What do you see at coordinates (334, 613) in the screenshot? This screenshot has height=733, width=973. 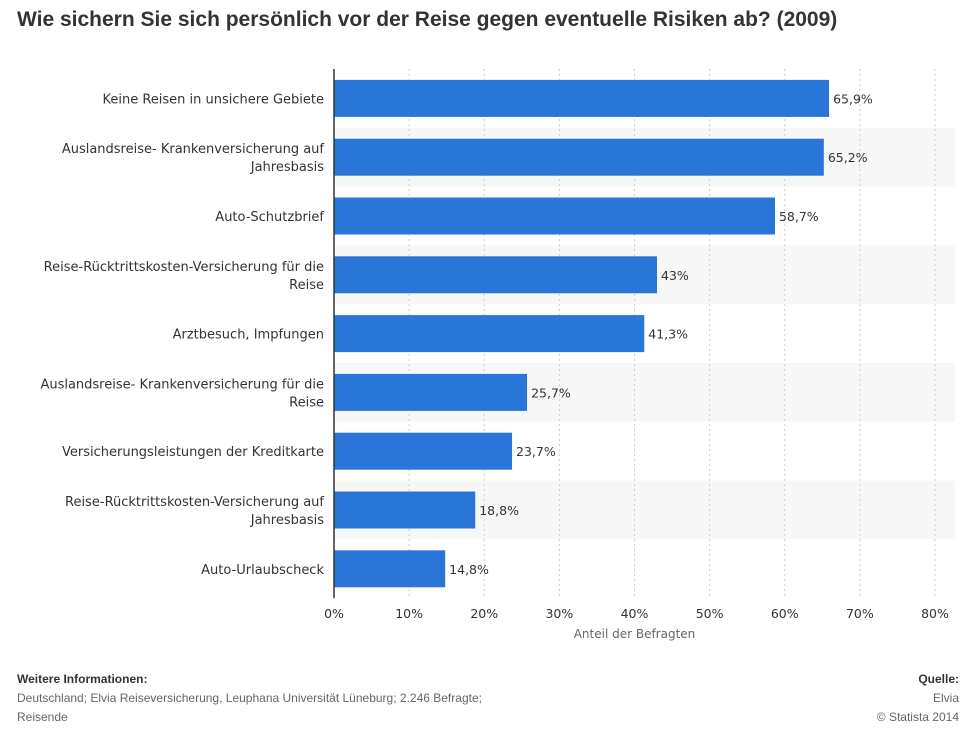 I see `x-tick-label: 0%` at bounding box center [334, 613].